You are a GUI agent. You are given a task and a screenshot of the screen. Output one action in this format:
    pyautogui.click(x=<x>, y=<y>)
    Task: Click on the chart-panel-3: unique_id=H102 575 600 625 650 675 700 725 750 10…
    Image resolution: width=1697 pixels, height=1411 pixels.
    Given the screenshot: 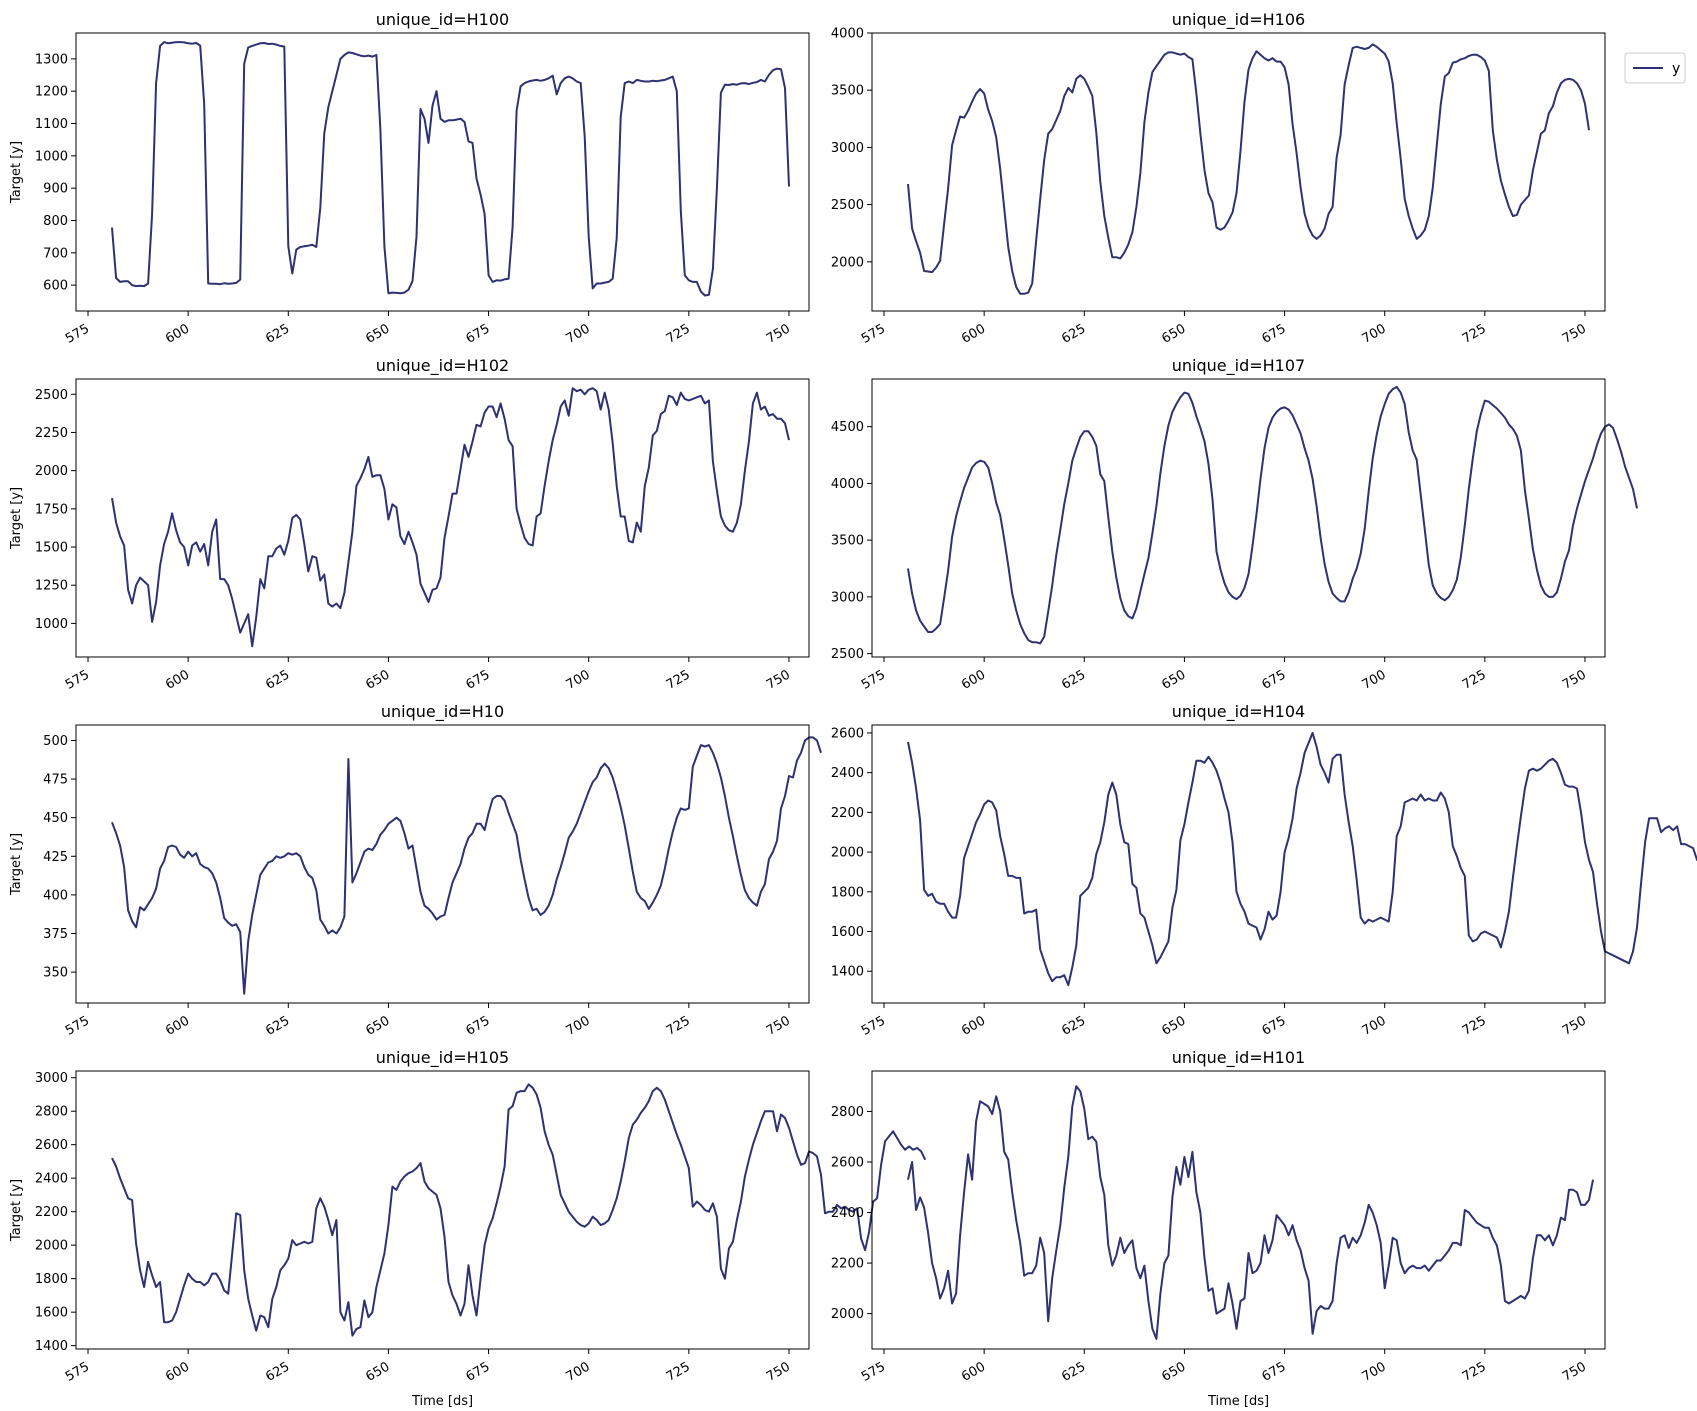 What is the action you would take?
    pyautogui.click(x=409, y=524)
    